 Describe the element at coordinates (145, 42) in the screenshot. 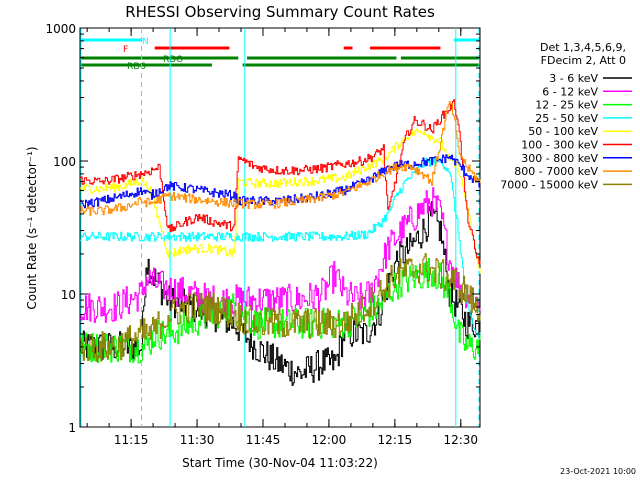

I see `flag-label-n: N` at that location.